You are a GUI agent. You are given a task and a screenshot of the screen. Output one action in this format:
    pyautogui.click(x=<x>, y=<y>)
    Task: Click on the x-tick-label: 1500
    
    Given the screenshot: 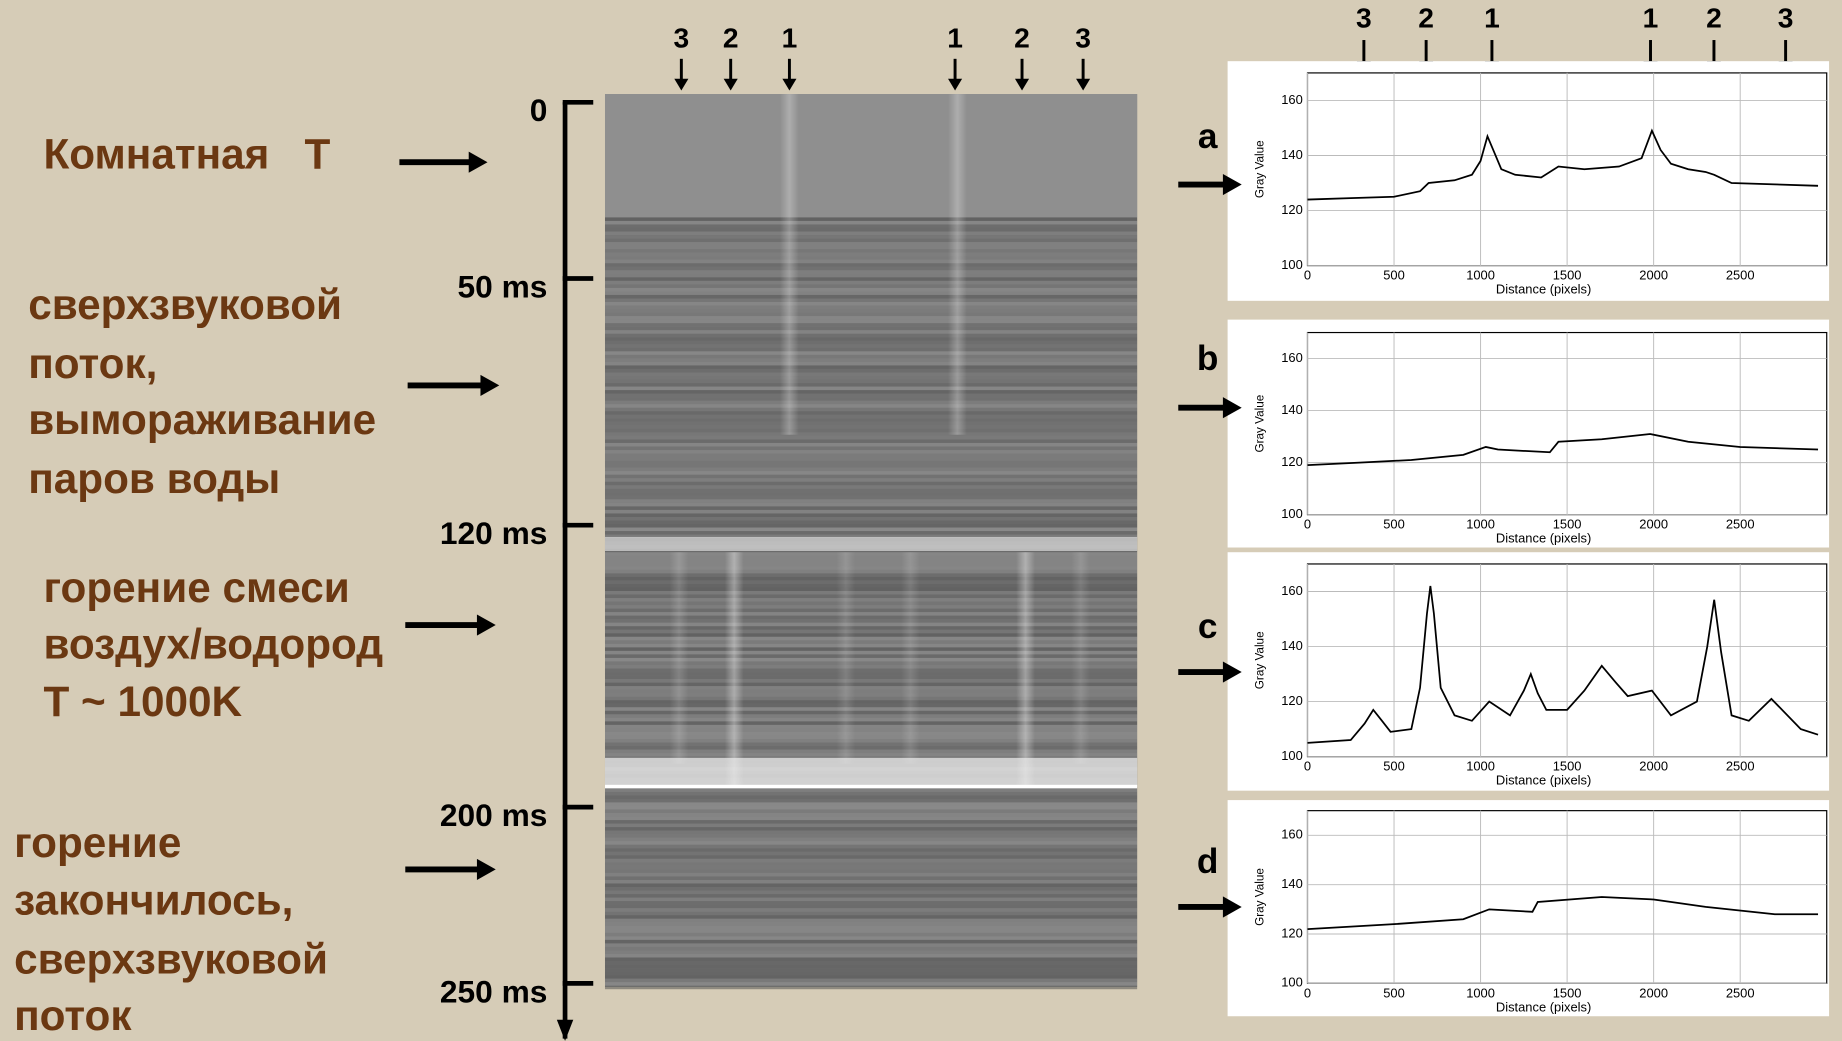 What is the action you would take?
    pyautogui.click(x=1567, y=766)
    